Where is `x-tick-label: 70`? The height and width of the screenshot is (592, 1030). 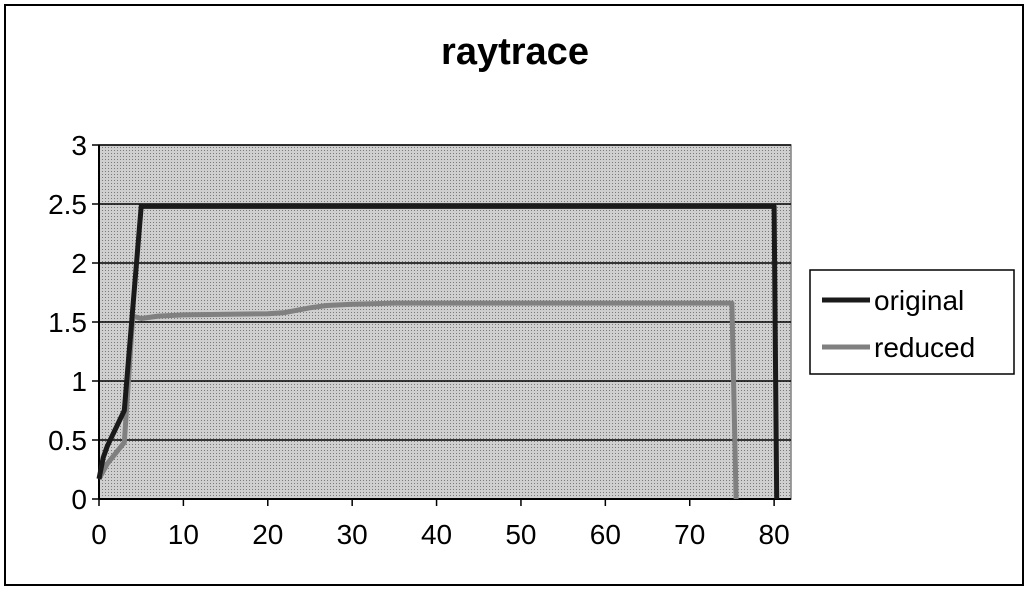
x-tick-label: 70 is located at coordinates (689, 534).